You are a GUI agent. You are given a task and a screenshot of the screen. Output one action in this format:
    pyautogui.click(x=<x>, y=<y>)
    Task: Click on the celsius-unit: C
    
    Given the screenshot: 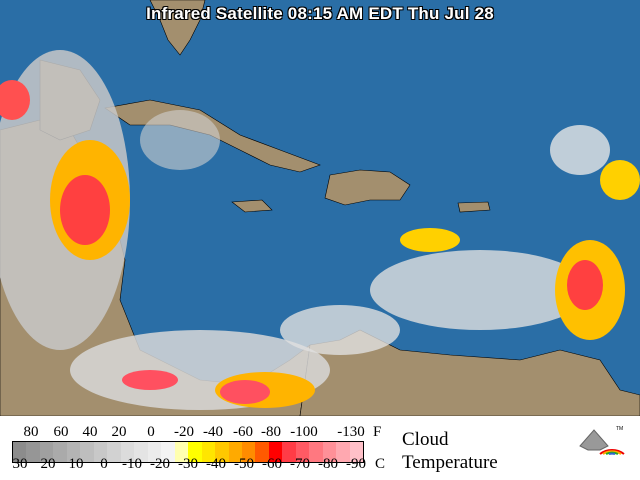 What is the action you would take?
    pyautogui.click(x=380, y=464)
    